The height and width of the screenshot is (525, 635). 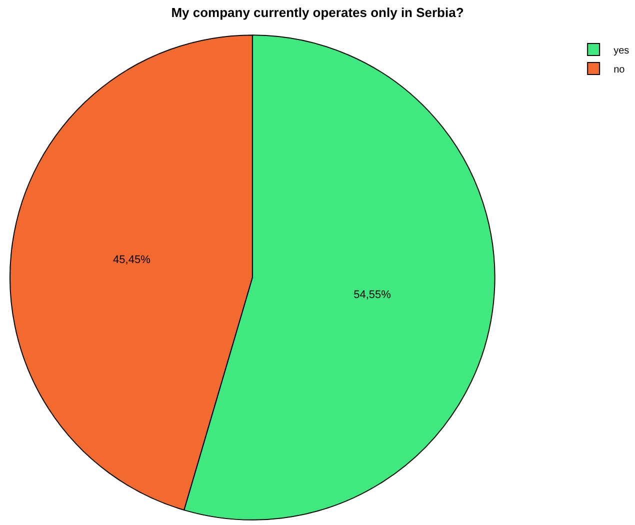 What do you see at coordinates (620, 70) in the screenshot?
I see `legend-label: no` at bounding box center [620, 70].